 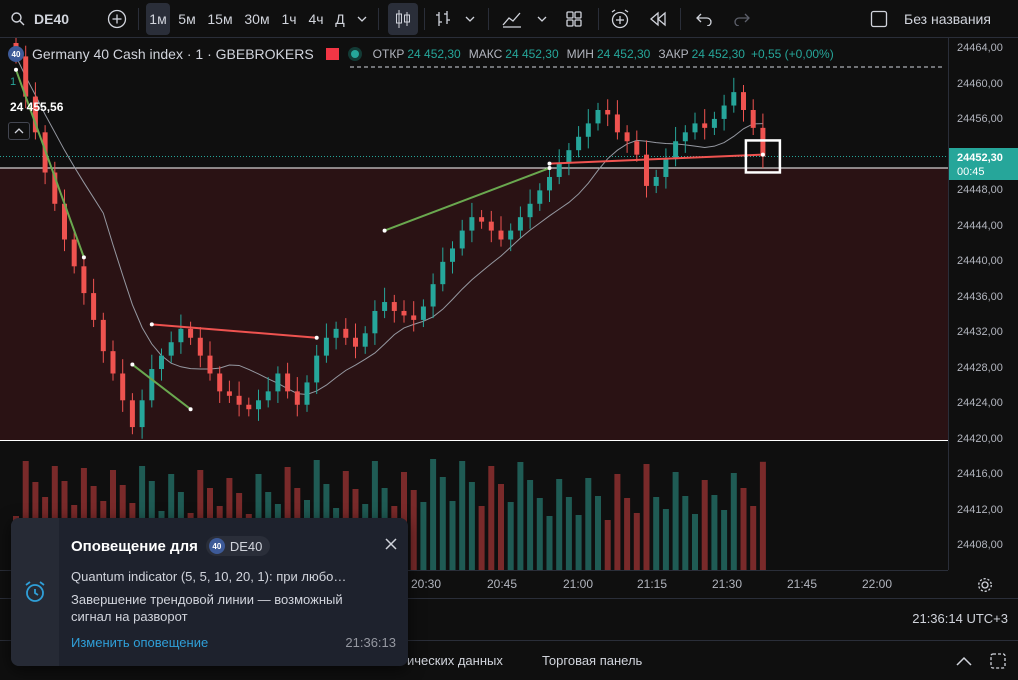 I want to click on collapse-panel-button, so click(x=964, y=661).